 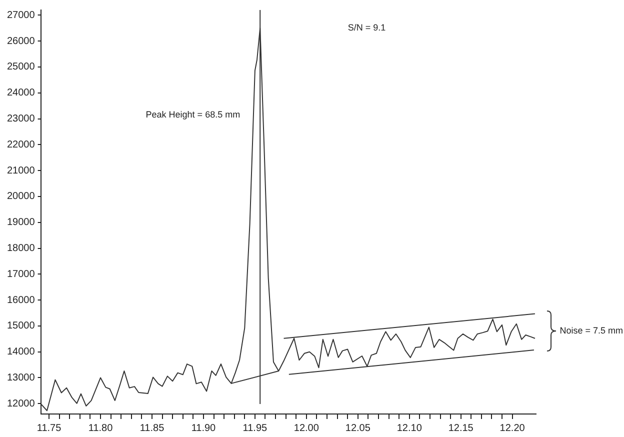 What do you see at coordinates (152, 428) in the screenshot?
I see `x-tick-label: 11.85` at bounding box center [152, 428].